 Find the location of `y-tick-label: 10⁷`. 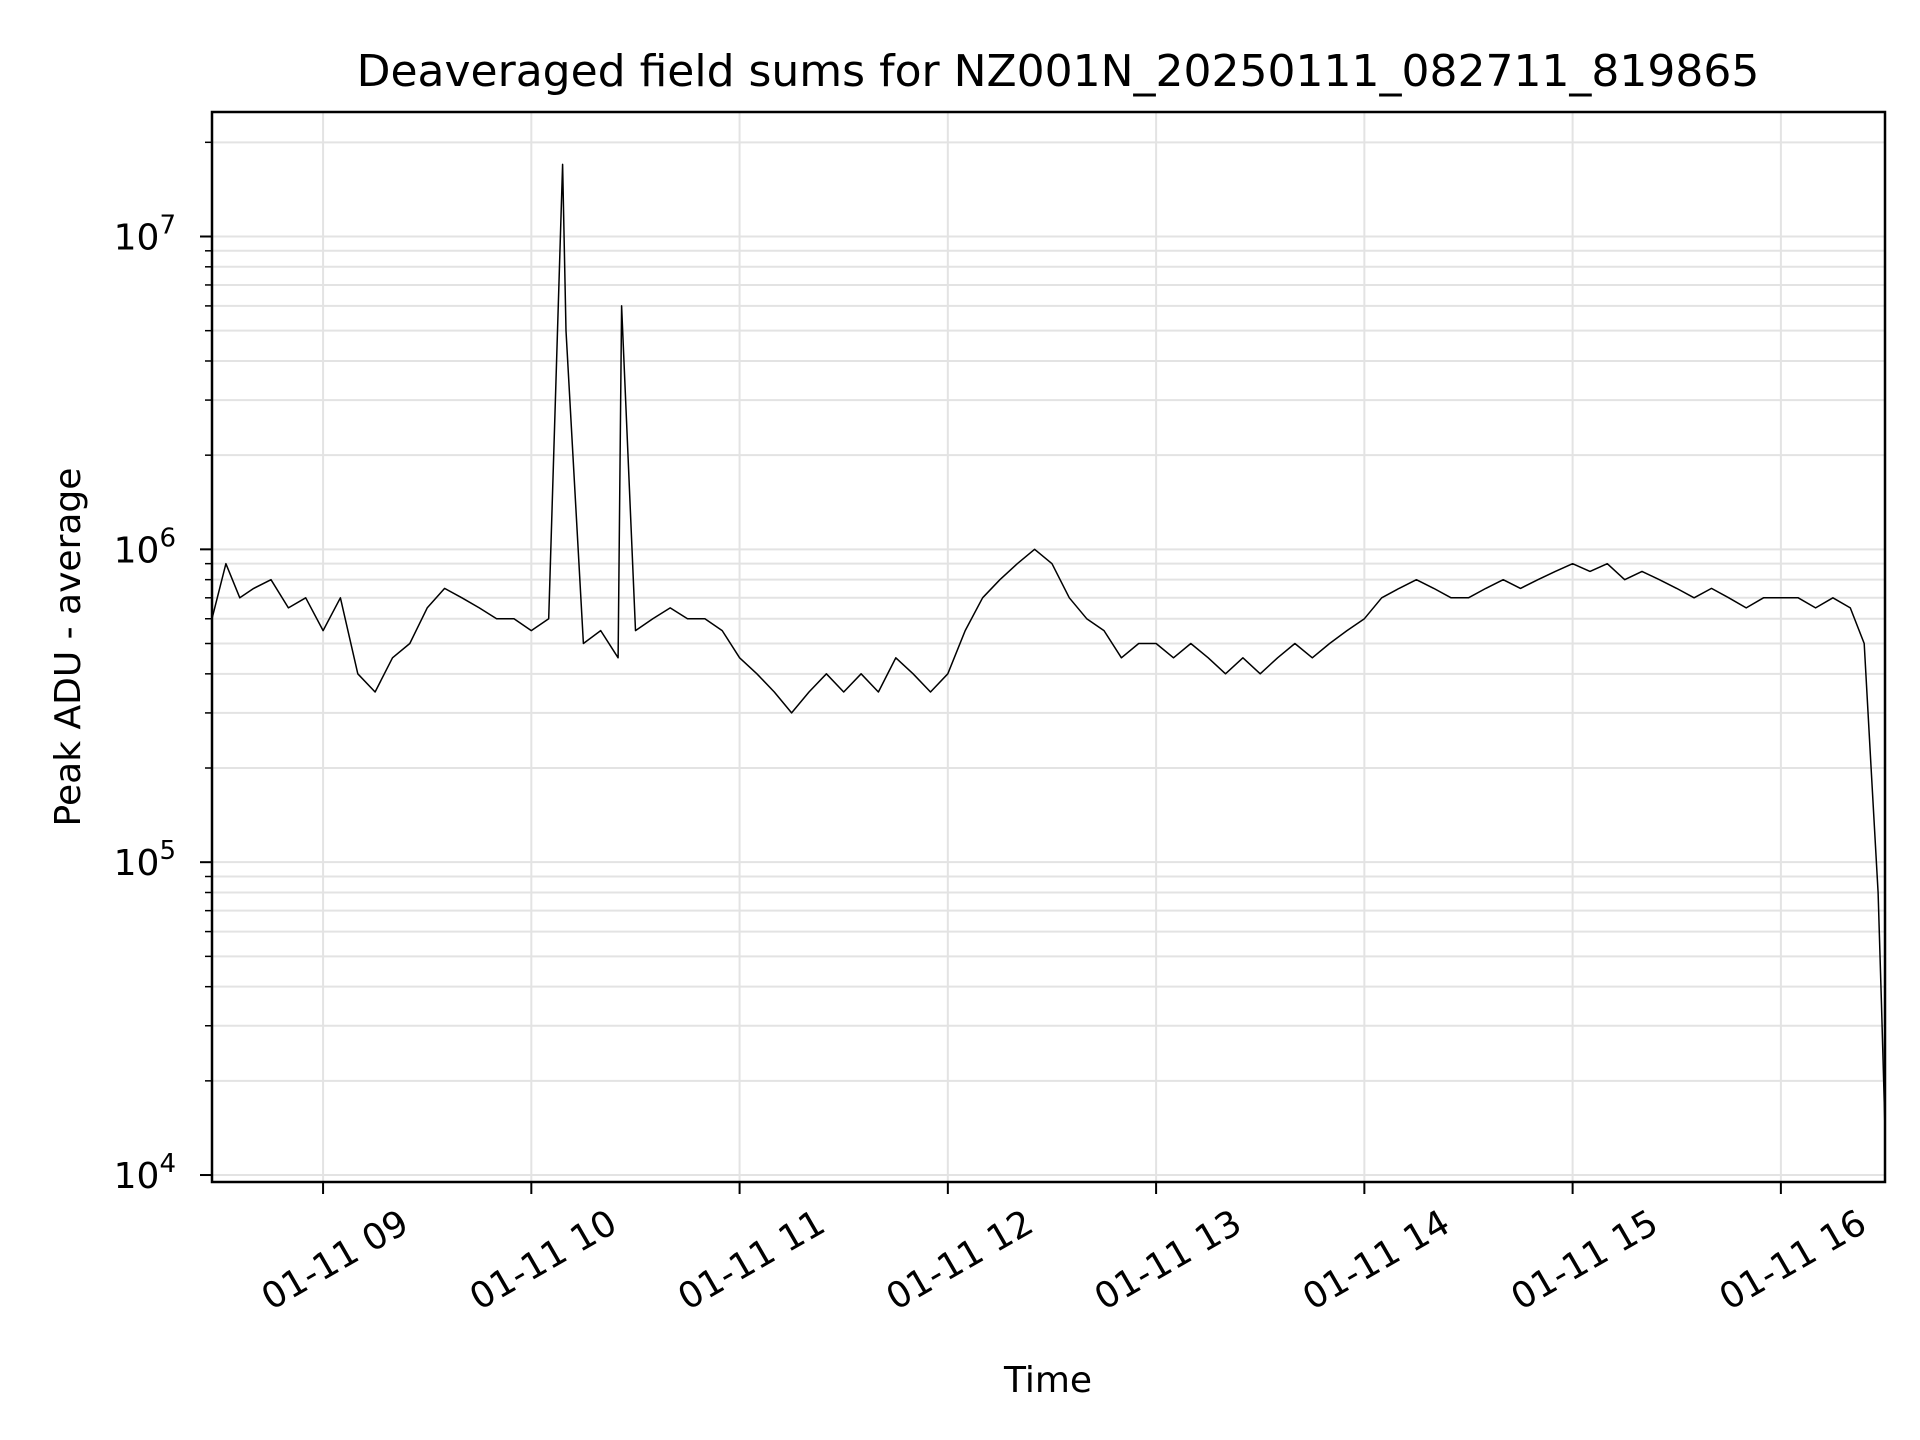

y-tick-label: 10⁷ is located at coordinates (145, 234).